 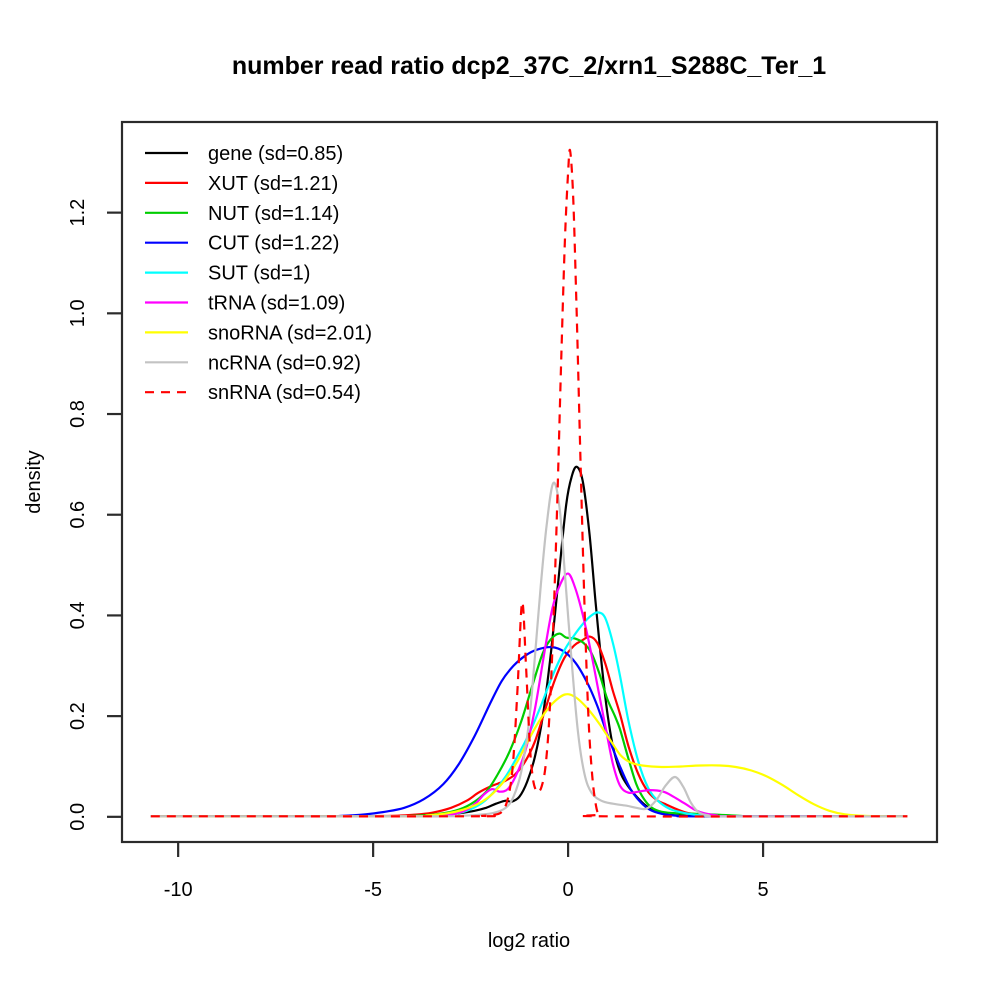 What do you see at coordinates (78, 616) in the screenshot?
I see `y-tick-label-2: 0.4` at bounding box center [78, 616].